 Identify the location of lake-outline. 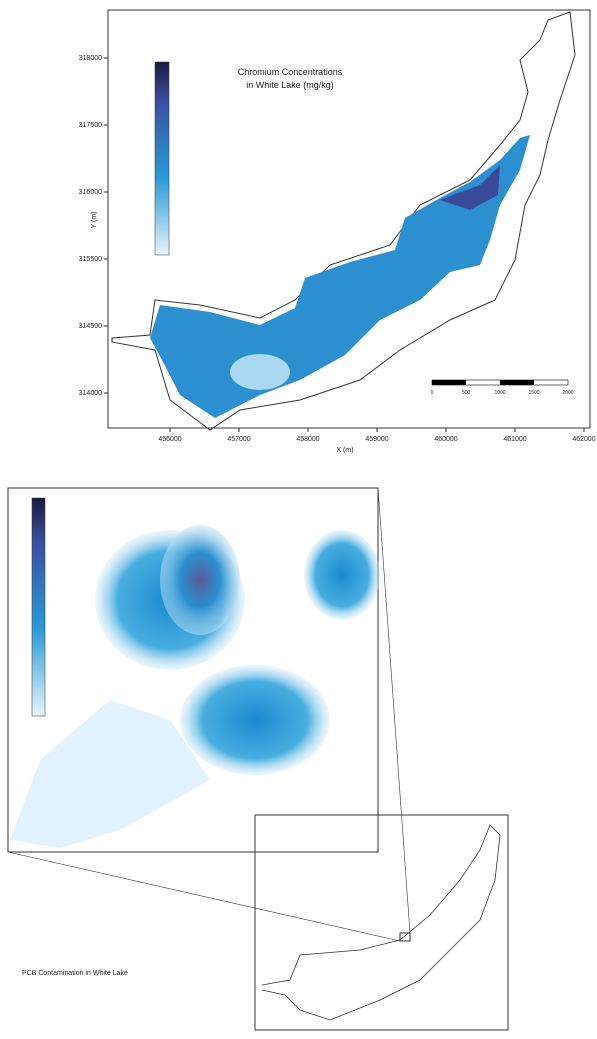
(381, 922).